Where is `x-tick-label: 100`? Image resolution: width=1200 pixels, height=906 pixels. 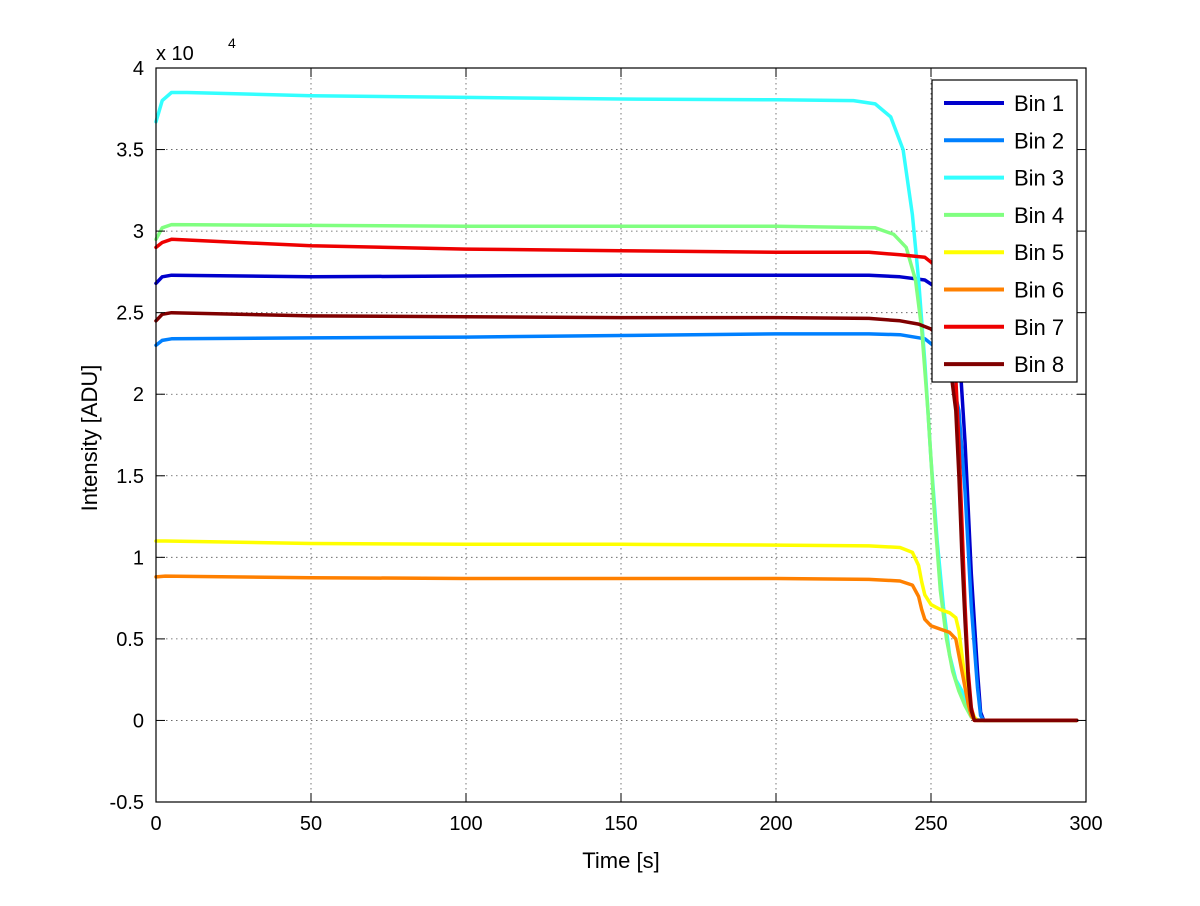
x-tick-label: 100 is located at coordinates (465, 824).